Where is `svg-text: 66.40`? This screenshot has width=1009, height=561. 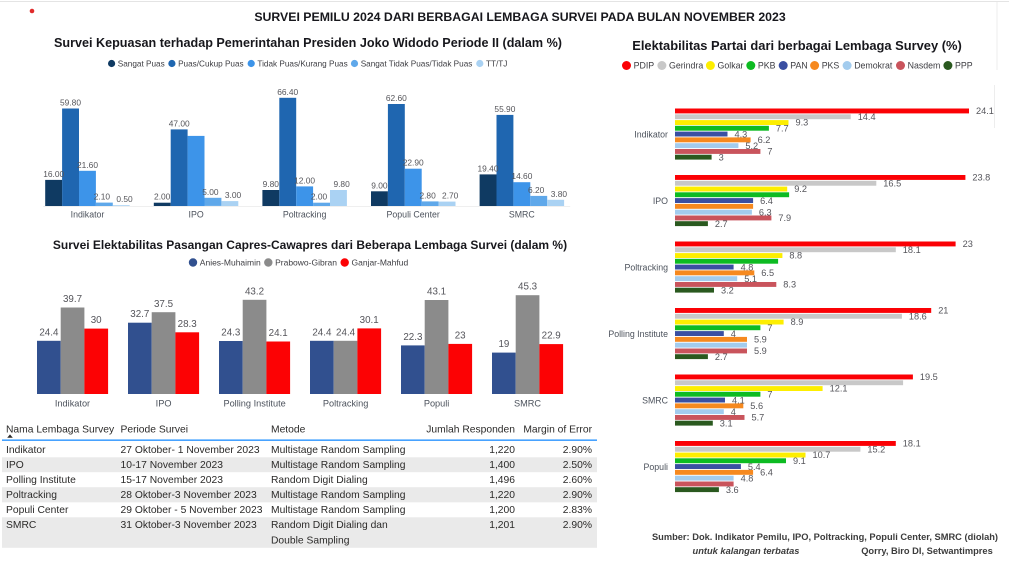
svg-text: 66.40 is located at coordinates (287, 92).